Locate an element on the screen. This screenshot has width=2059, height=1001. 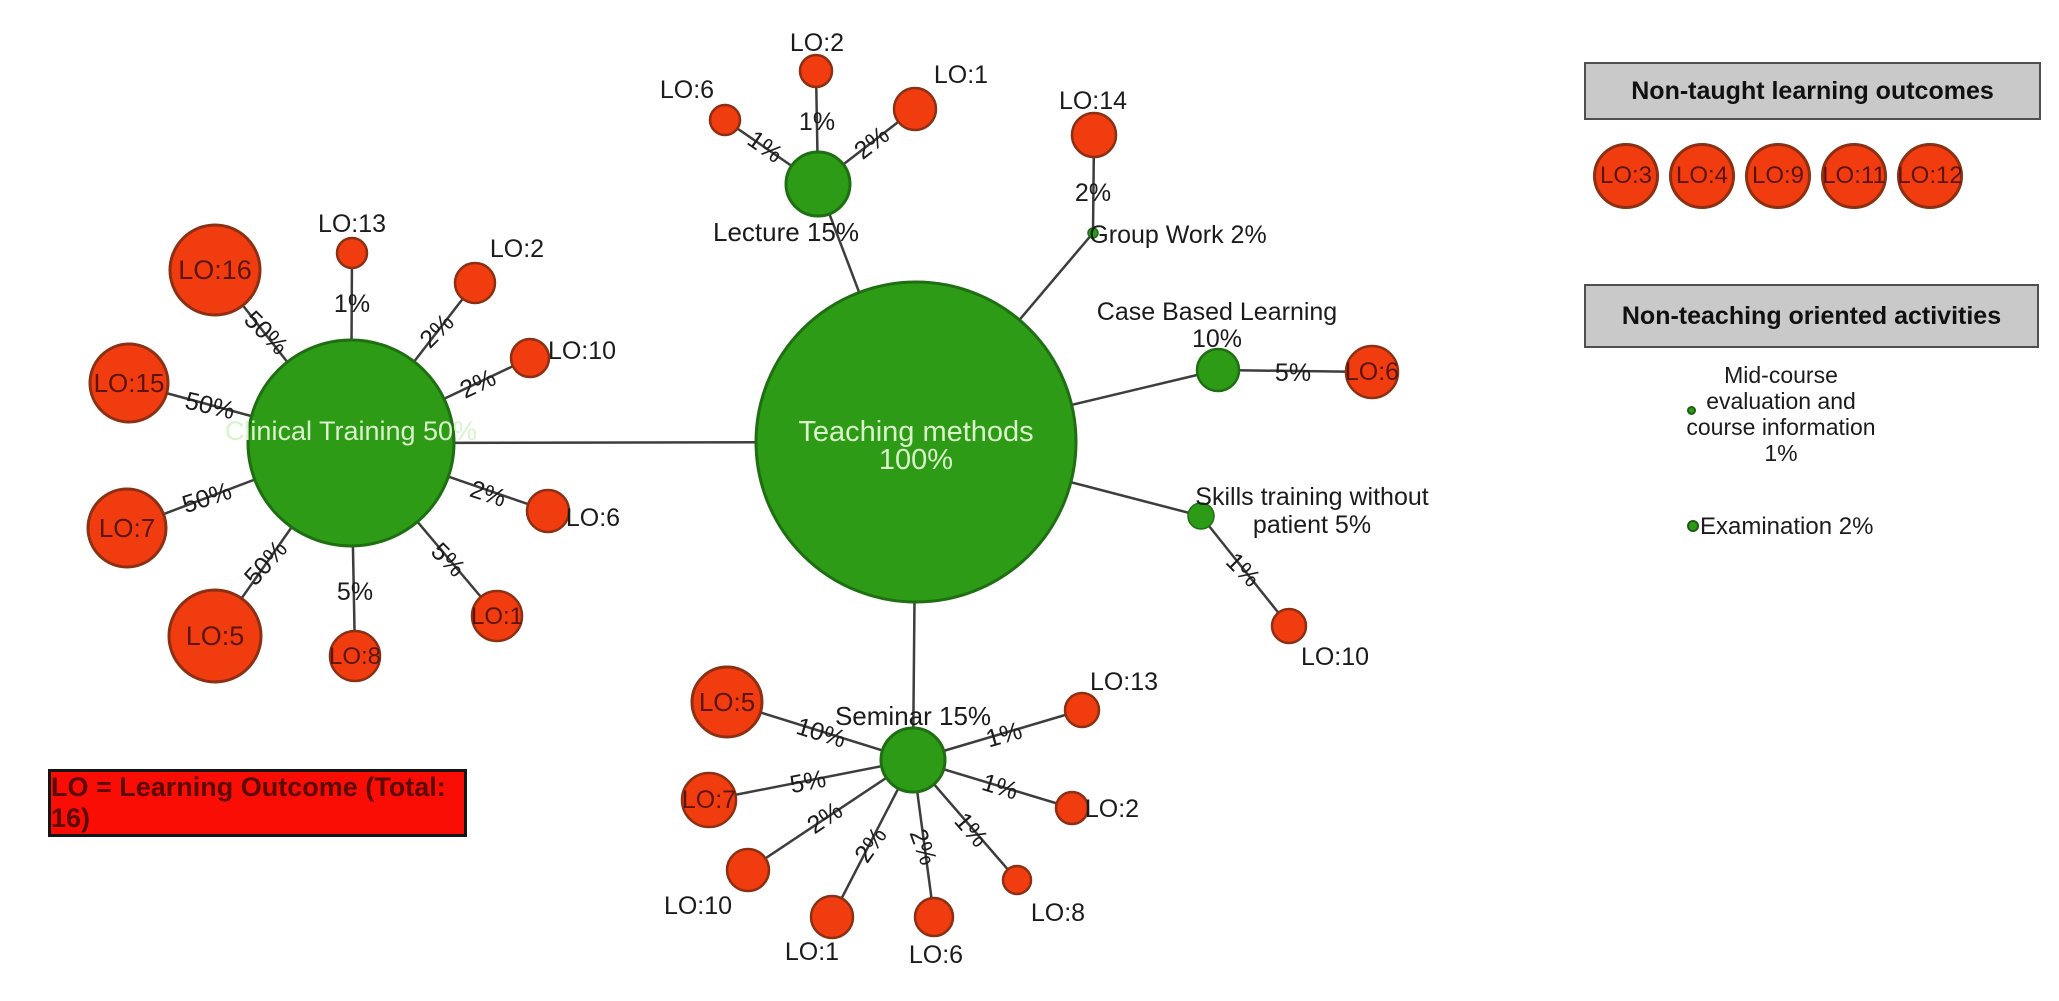
lo-circle-m1 is located at coordinates (832, 917).